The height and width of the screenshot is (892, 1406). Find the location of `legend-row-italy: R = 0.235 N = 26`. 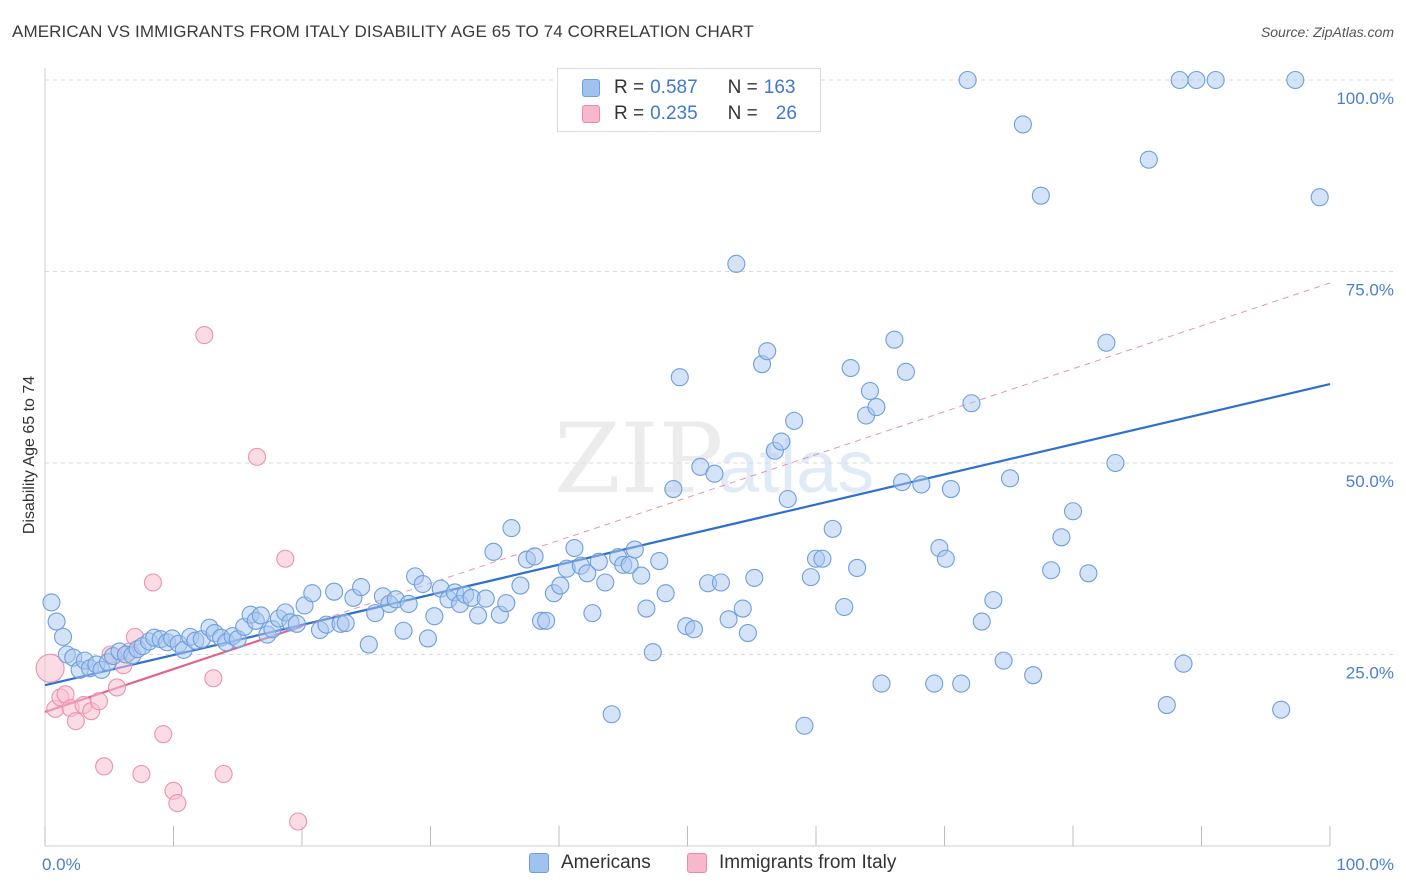

legend-row-italy: R = 0.235 N = 26 is located at coordinates (689, 114).